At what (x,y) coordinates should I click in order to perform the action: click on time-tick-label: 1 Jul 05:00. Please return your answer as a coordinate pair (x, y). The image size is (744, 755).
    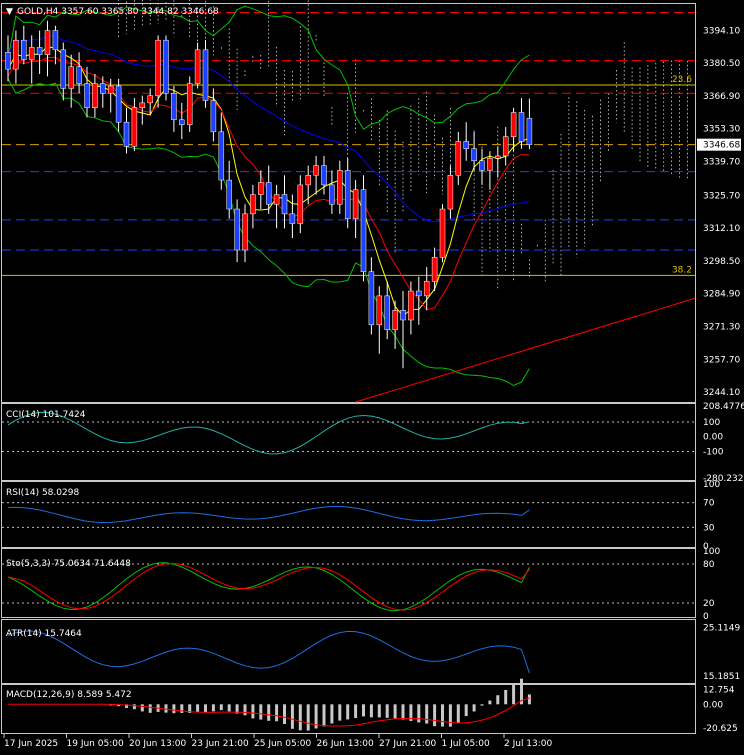
    Looking at the image, I should click on (466, 744).